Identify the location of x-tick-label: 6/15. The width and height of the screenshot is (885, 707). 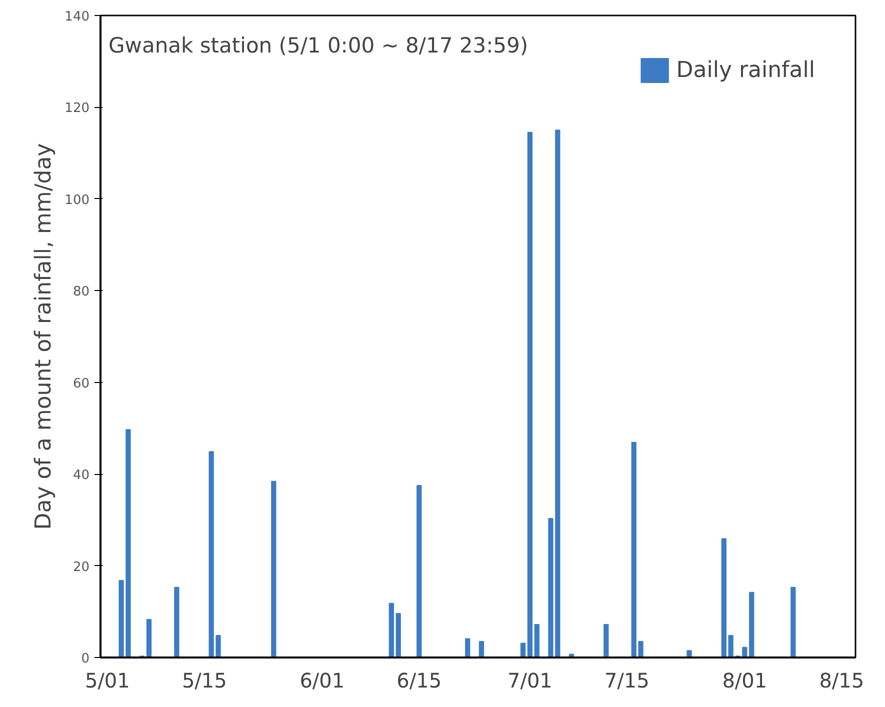
(419, 680).